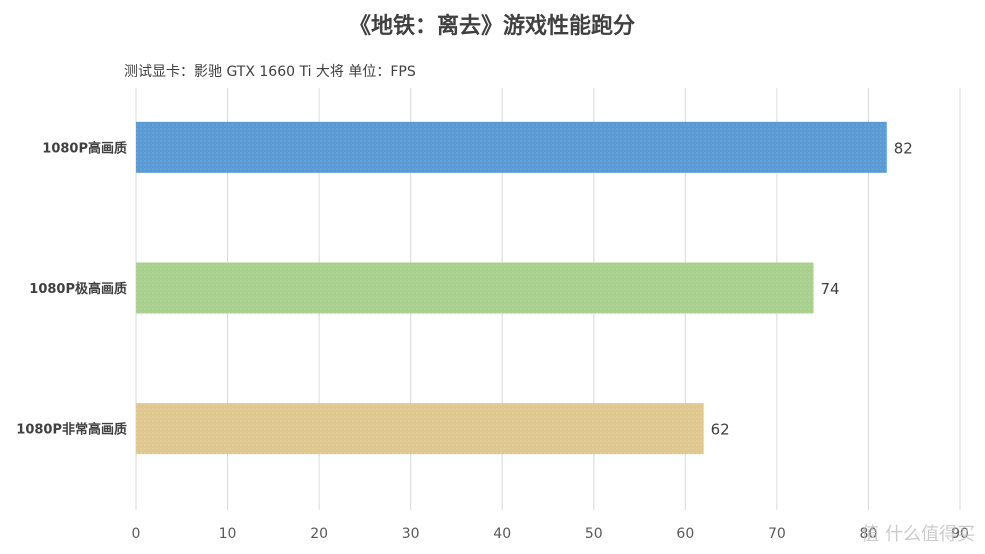 The height and width of the screenshot is (554, 985). What do you see at coordinates (869, 534) in the screenshot?
I see `x-tick-label: 80` at bounding box center [869, 534].